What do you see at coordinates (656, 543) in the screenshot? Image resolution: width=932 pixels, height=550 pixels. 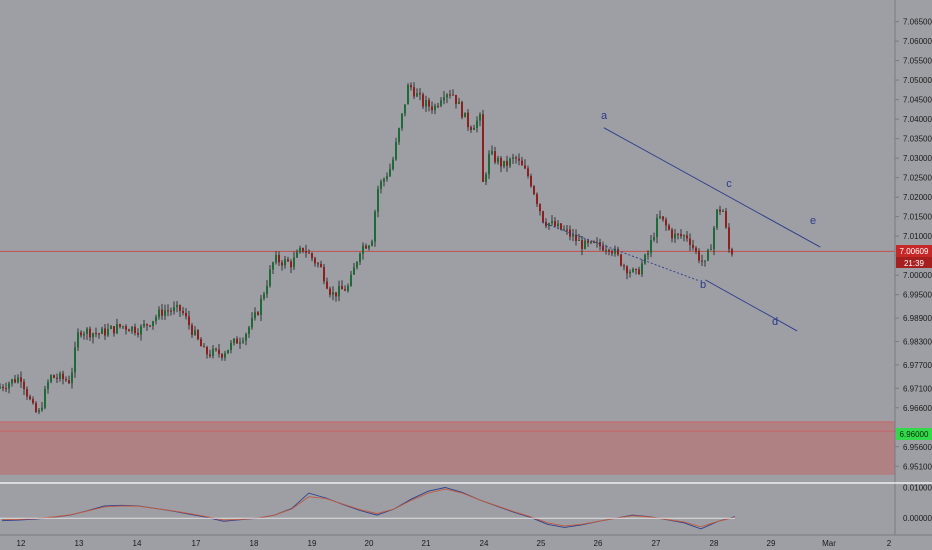 I see `time-tick-label: 27` at bounding box center [656, 543].